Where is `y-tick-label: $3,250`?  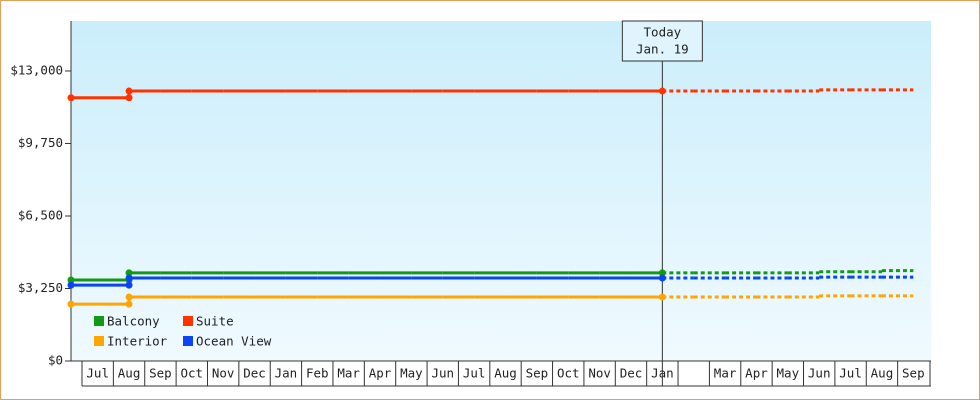
y-tick-label: $3,250 is located at coordinates (40, 287).